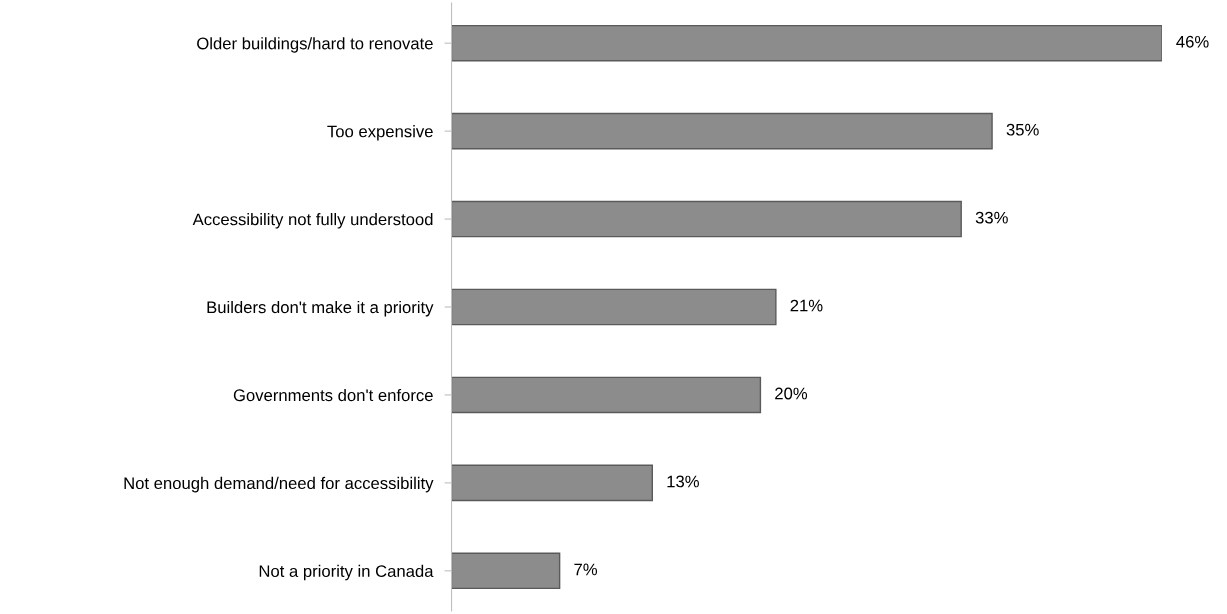 This screenshot has width=1227, height=614. I want to click on data-label: 7%, so click(586, 569).